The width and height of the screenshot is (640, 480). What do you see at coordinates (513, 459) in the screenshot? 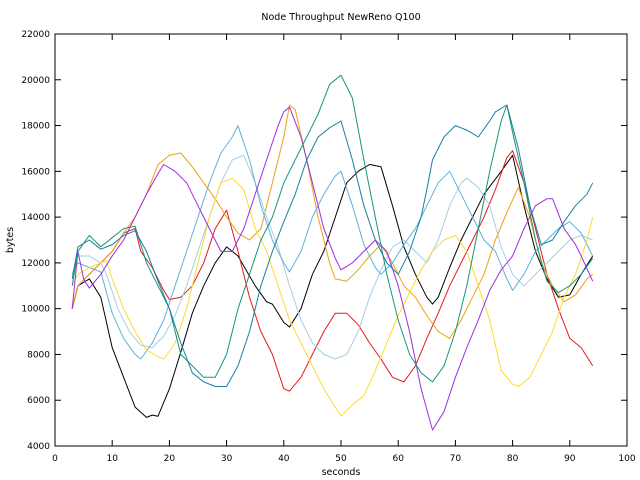
I see `x-tick-label: 80` at bounding box center [513, 459].